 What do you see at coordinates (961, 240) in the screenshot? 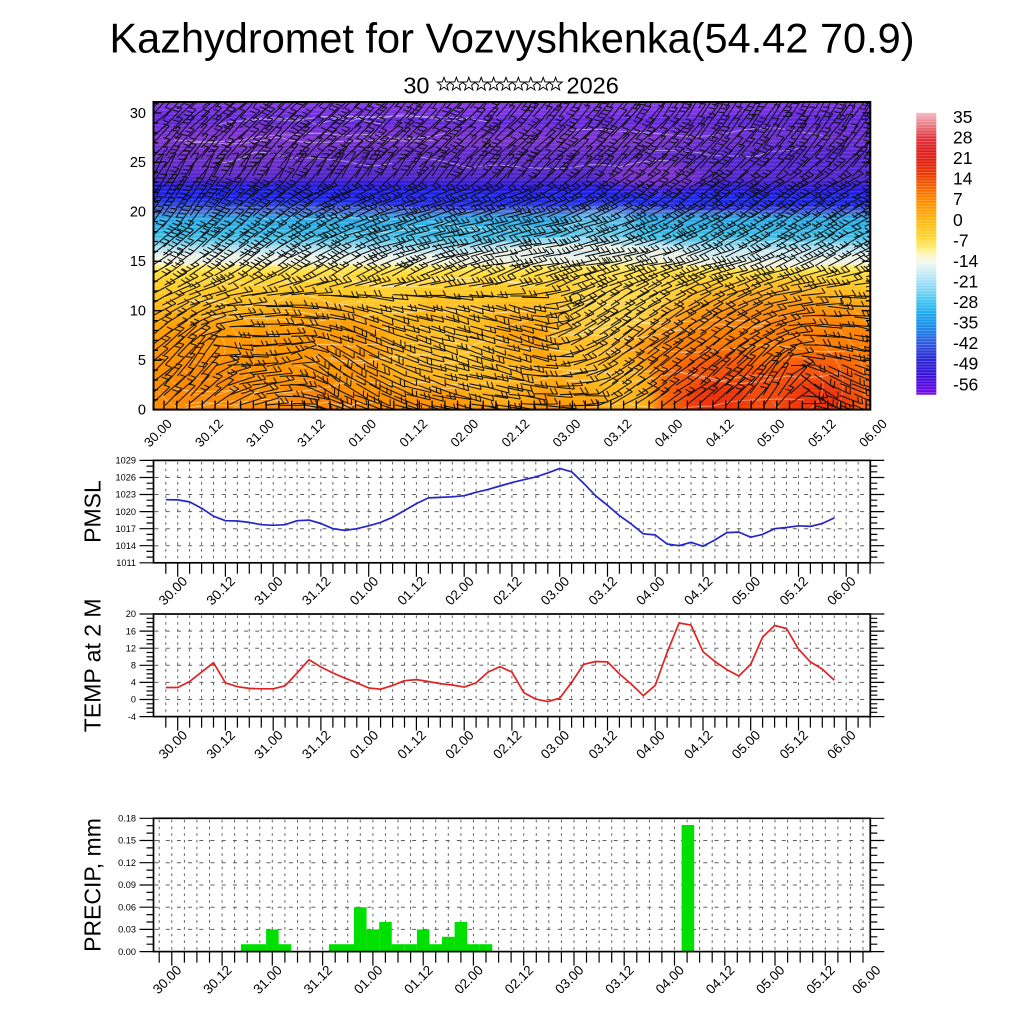
I see `svg-text: -7` at bounding box center [961, 240].